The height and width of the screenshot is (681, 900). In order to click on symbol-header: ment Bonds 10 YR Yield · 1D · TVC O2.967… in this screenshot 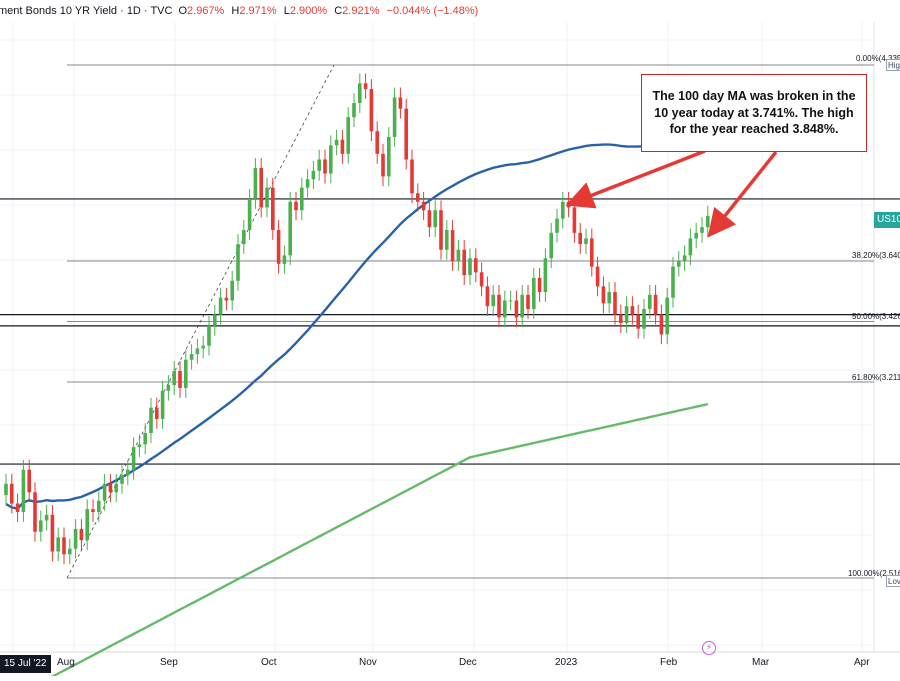, I will do `click(450, 11)`.